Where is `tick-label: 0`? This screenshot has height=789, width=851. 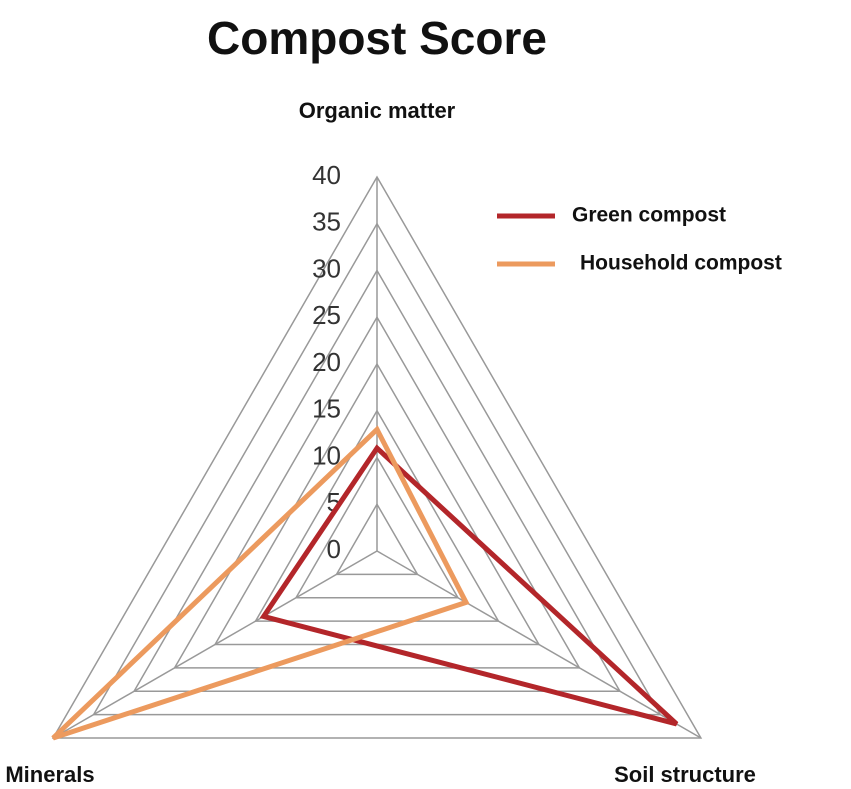
tick-label: 0 is located at coordinates (334, 549).